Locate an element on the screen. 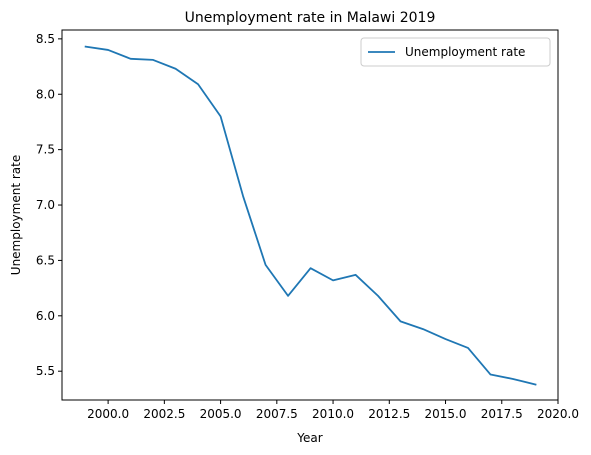 Image resolution: width=591 pixels, height=455 pixels. y-tick-label: 8.0 is located at coordinates (45, 94).